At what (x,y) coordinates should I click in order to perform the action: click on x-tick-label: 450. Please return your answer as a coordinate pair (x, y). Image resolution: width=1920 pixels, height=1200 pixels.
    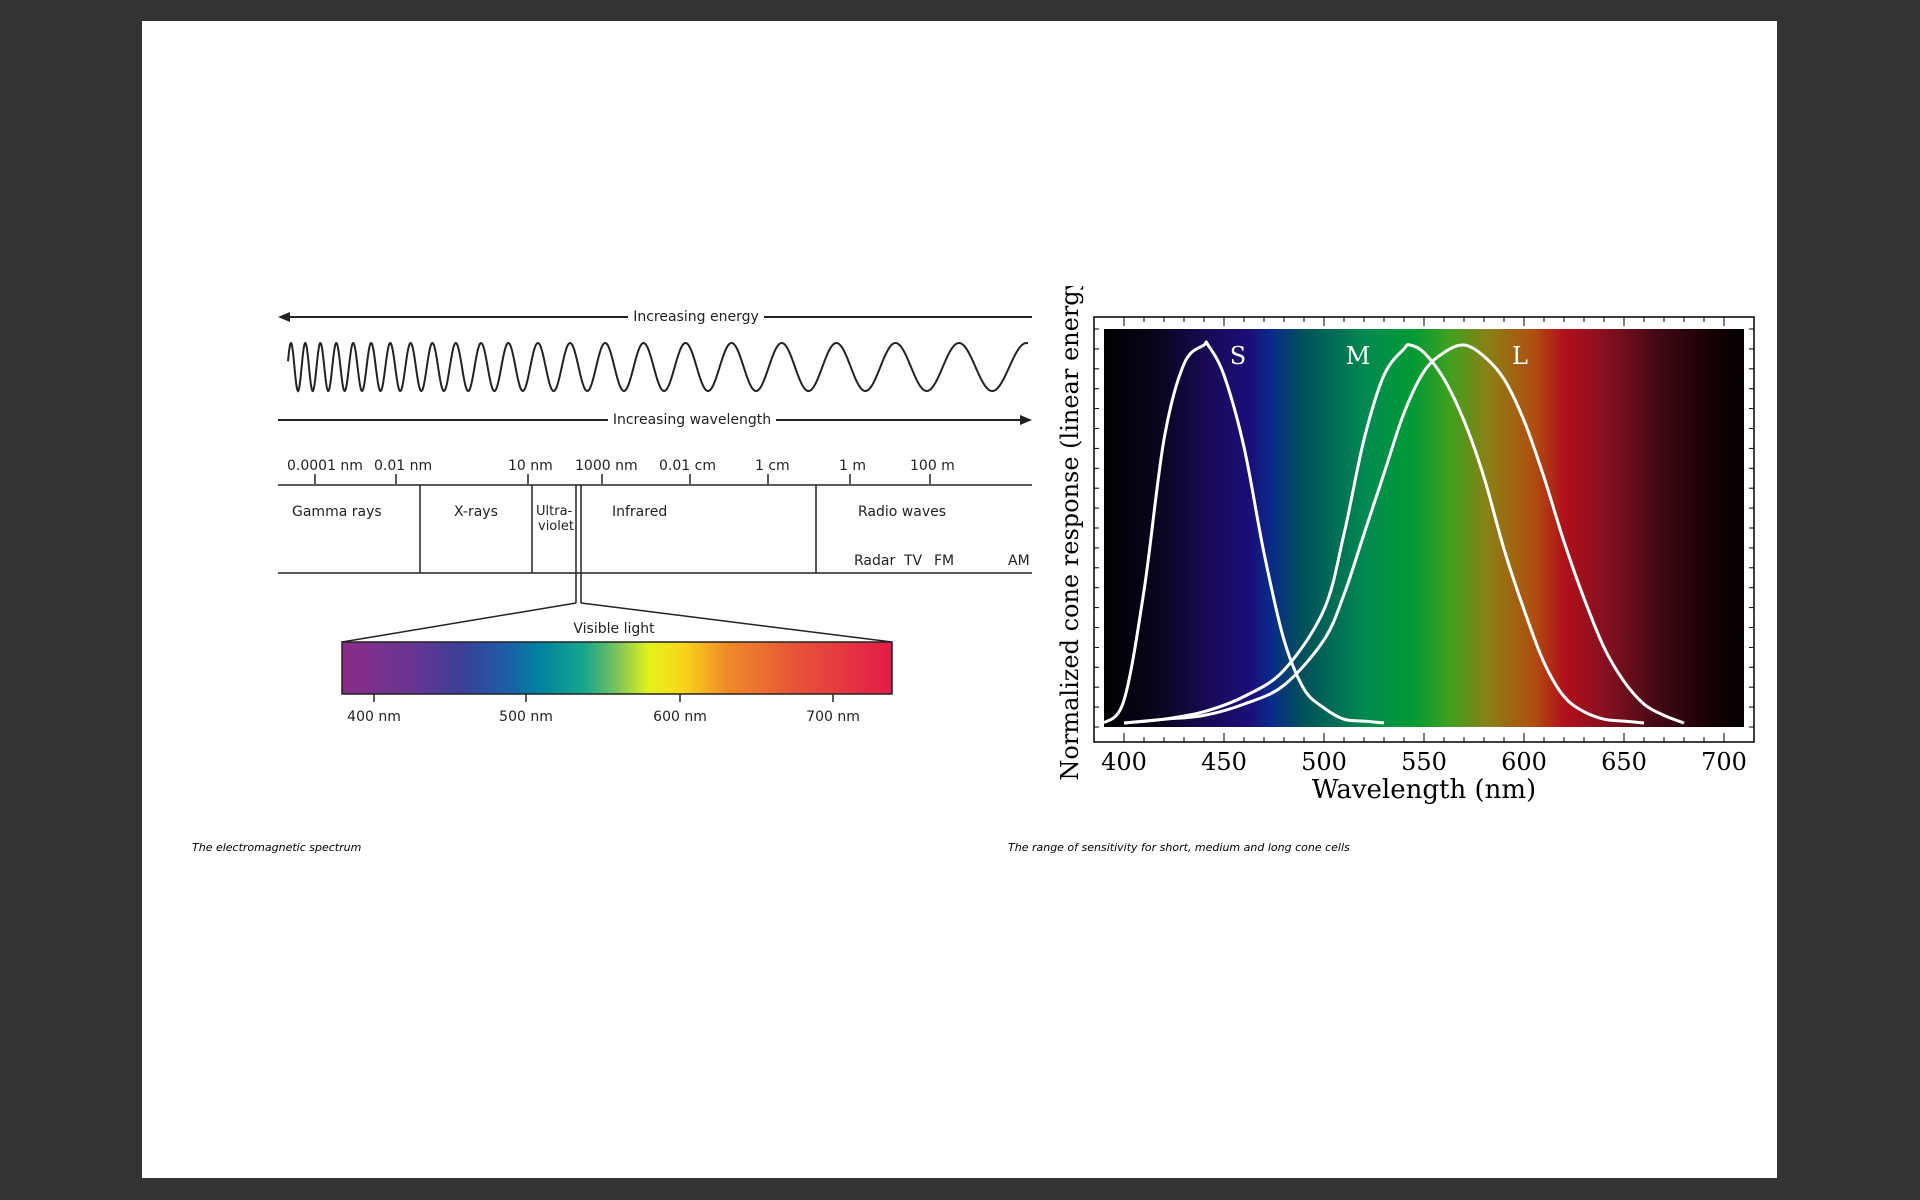
    Looking at the image, I should click on (1224, 762).